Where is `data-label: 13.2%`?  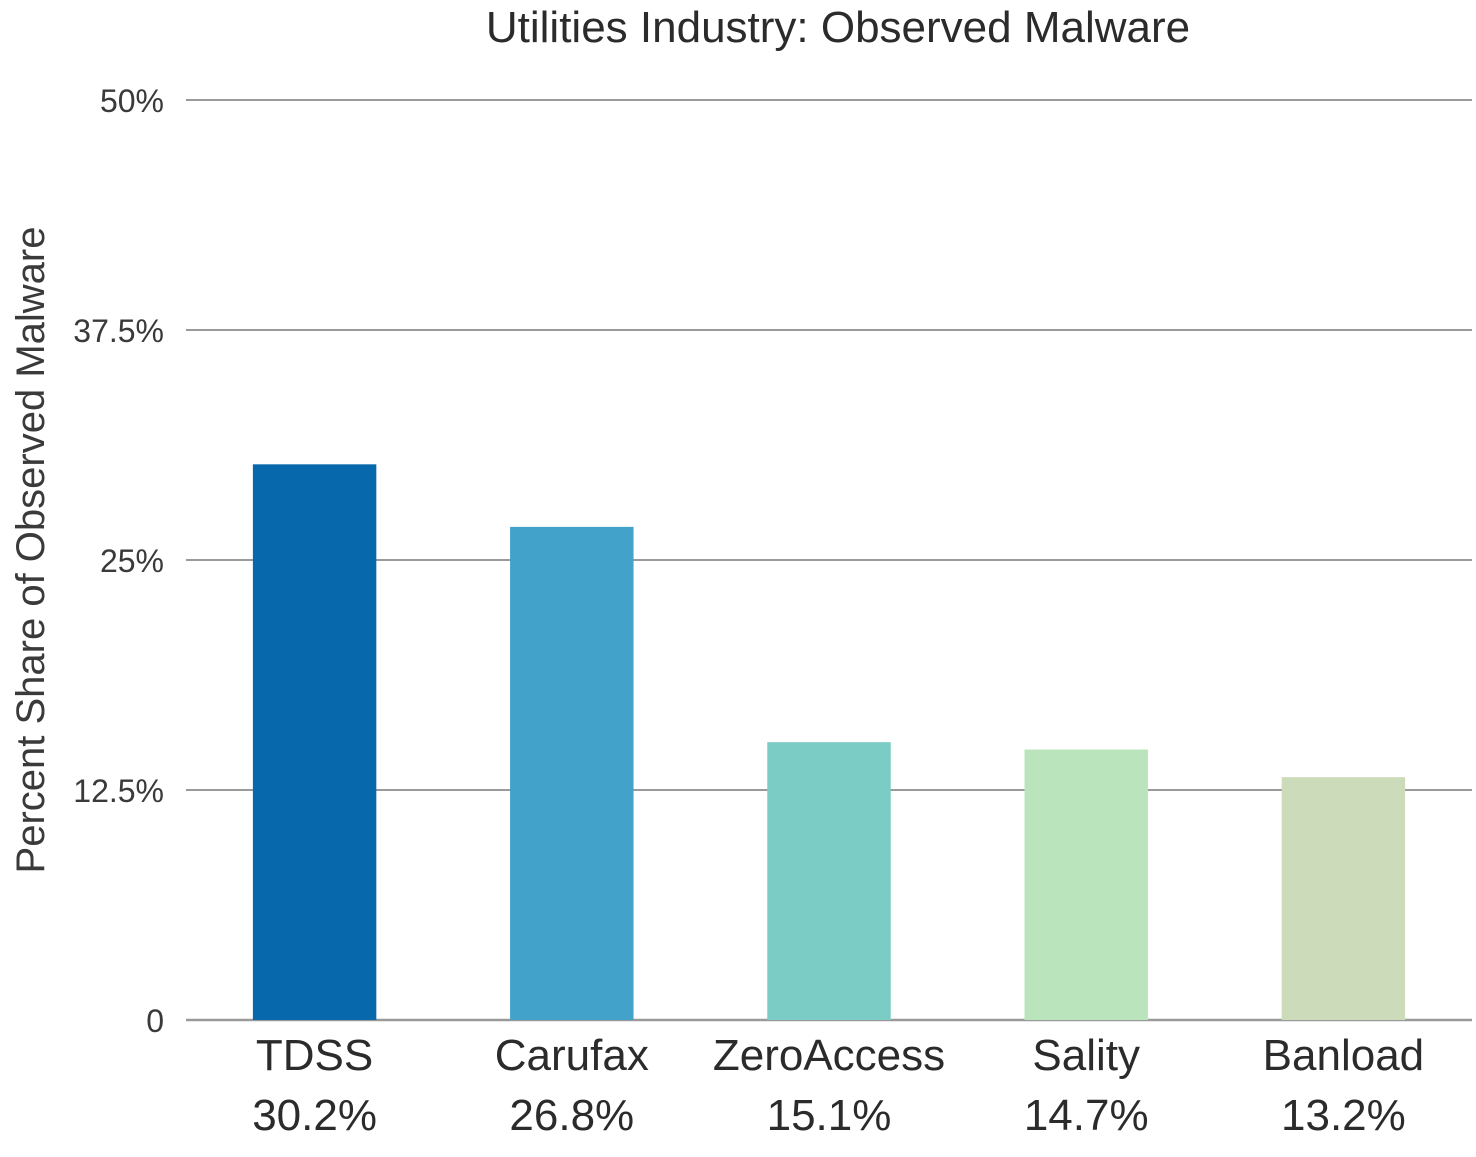
data-label: 13.2% is located at coordinates (1343, 1115).